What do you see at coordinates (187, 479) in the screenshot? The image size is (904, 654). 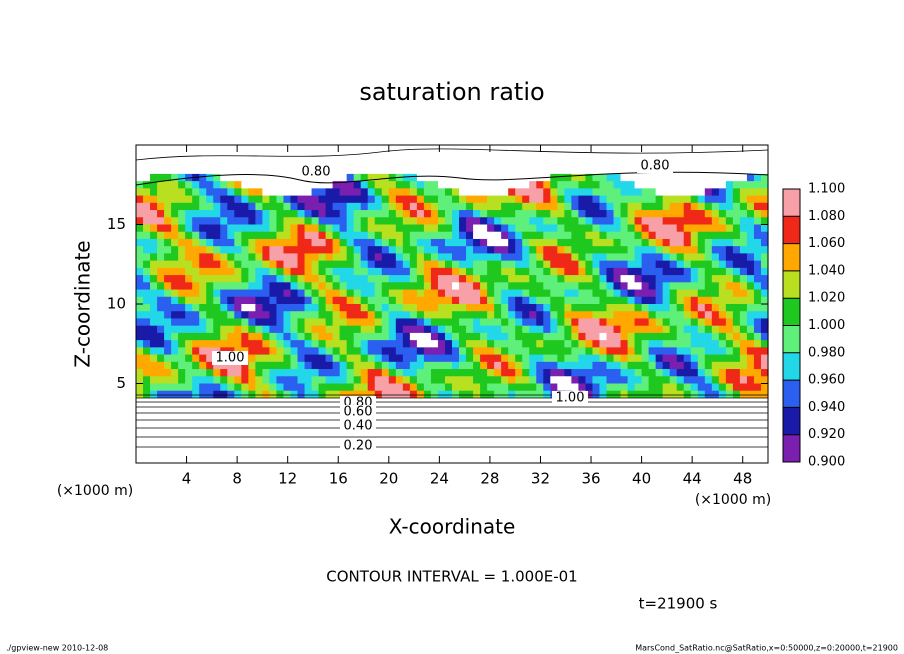 I see `x-tick-label: 4` at bounding box center [187, 479].